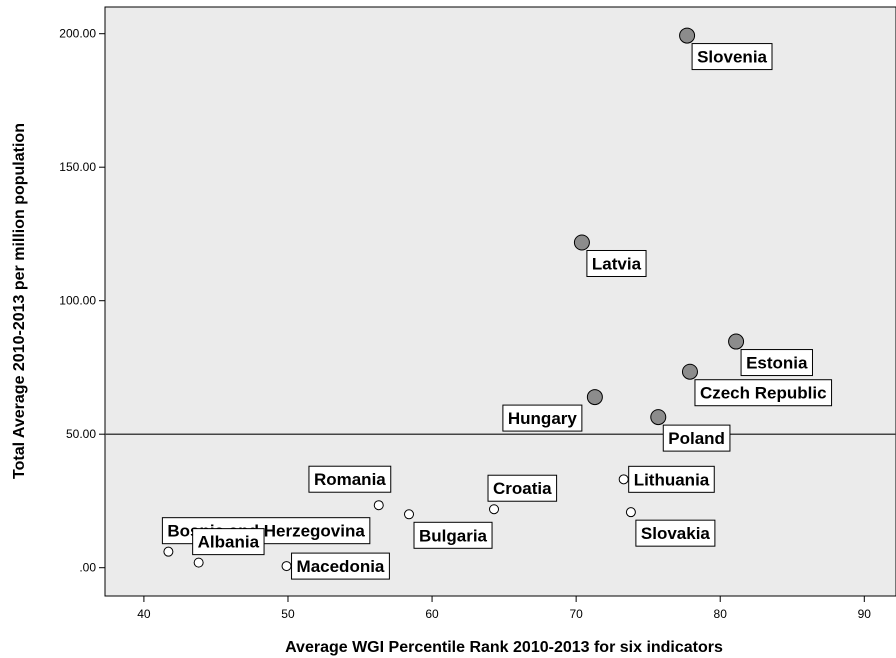 The width and height of the screenshot is (896, 658). I want to click on point-label-text: Macedonia, so click(341, 566).